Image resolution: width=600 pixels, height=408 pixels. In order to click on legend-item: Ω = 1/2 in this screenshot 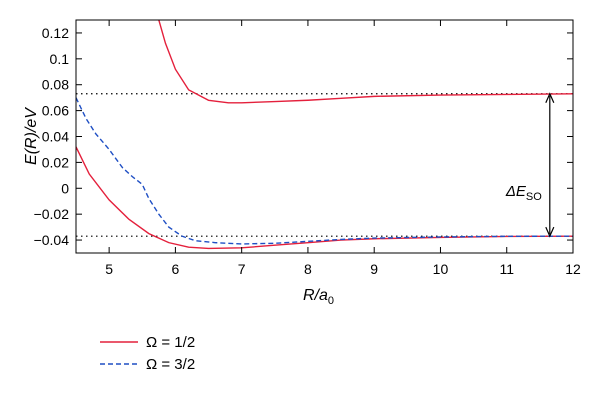, I will do `click(147, 342)`.